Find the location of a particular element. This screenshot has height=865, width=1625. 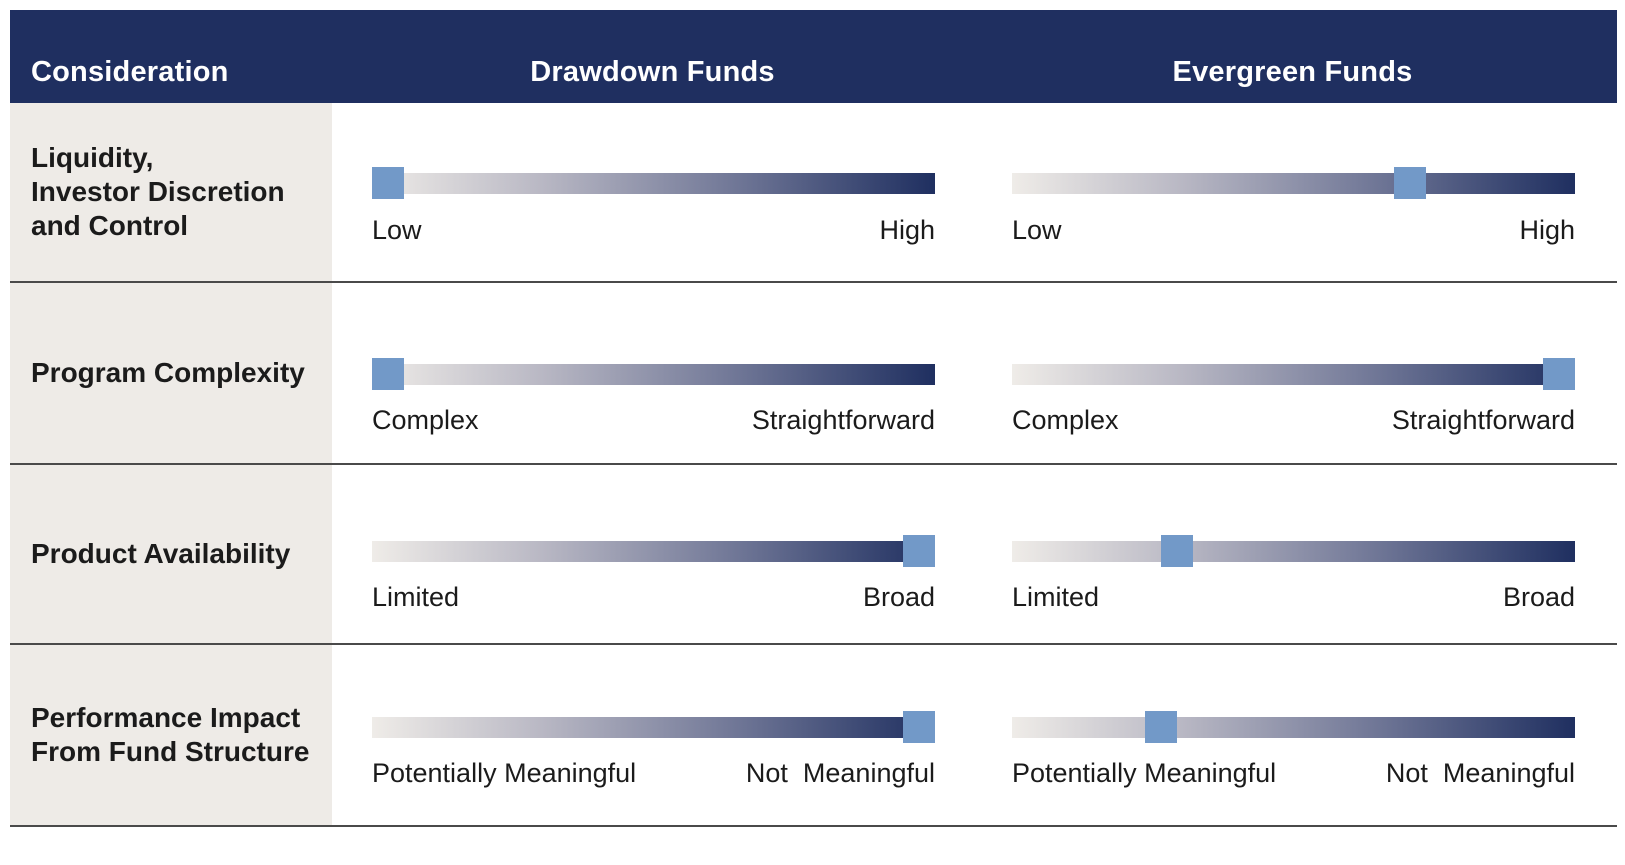

row-label-cell: Program Complexity is located at coordinates (171, 373).